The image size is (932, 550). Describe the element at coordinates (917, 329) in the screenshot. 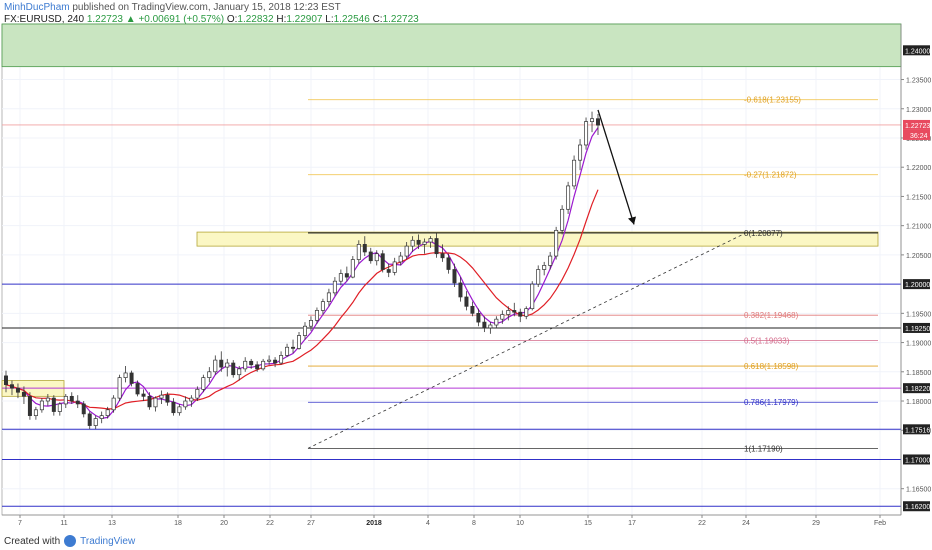

I see `price-label: 1.19250` at that location.